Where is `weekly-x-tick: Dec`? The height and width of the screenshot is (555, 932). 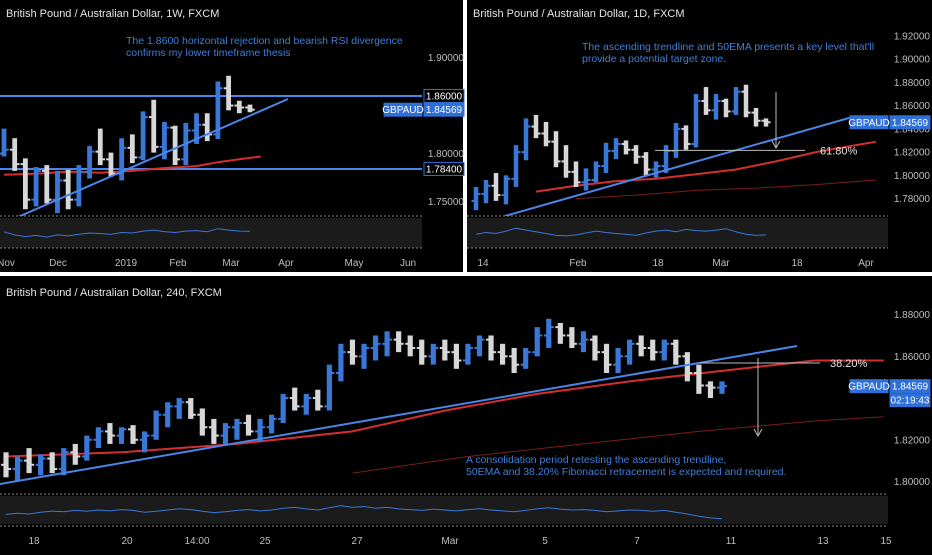
weekly-x-tick: Dec is located at coordinates (58, 263).